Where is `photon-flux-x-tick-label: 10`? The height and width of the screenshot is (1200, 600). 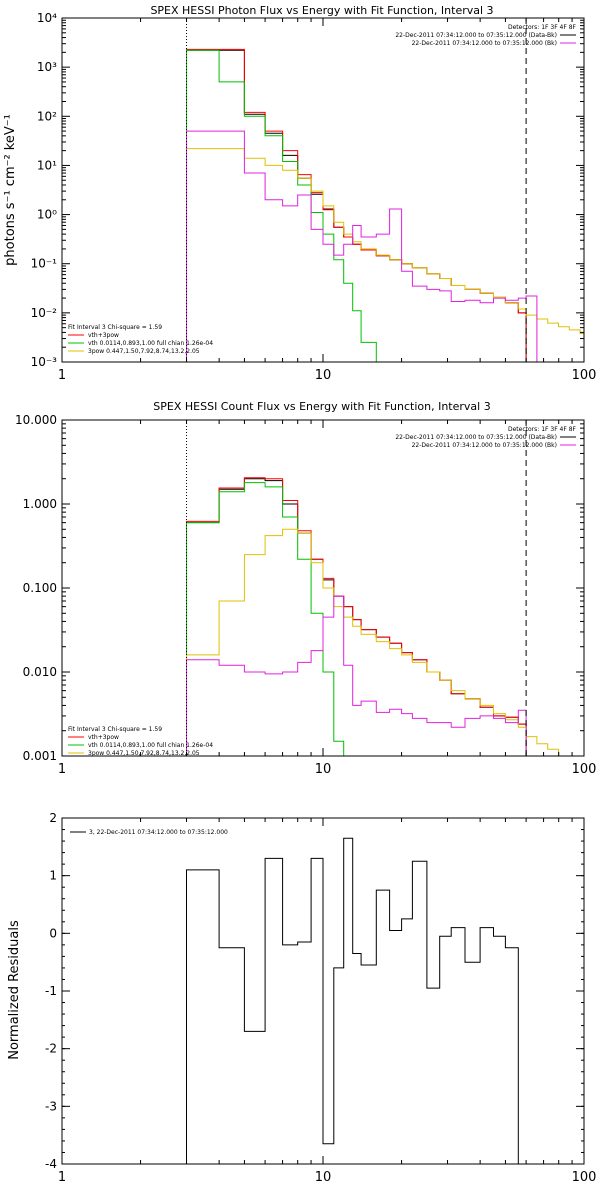
photon-flux-x-tick-label: 10 is located at coordinates (323, 375).